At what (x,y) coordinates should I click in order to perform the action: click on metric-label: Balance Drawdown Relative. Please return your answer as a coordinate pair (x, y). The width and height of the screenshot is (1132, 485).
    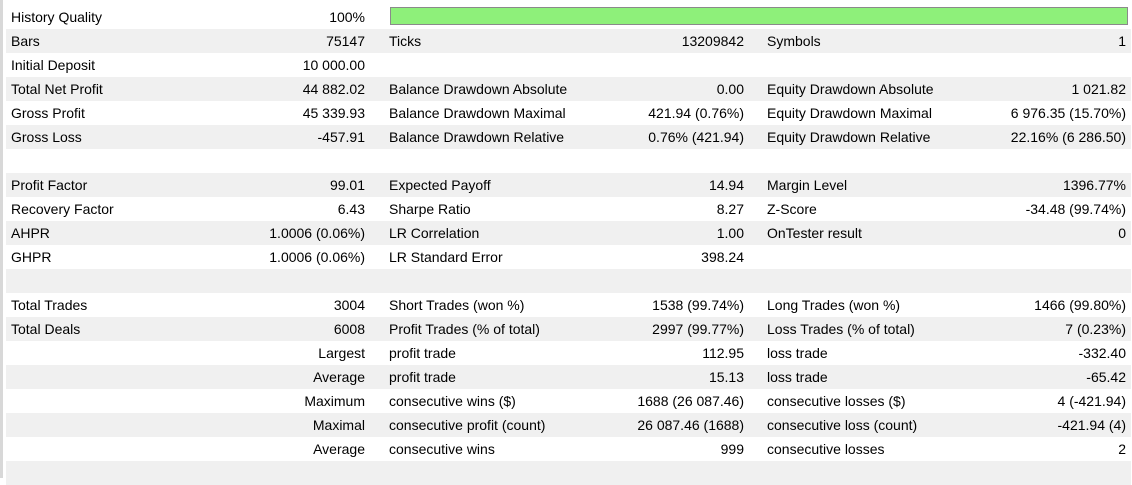
    Looking at the image, I should click on (477, 137).